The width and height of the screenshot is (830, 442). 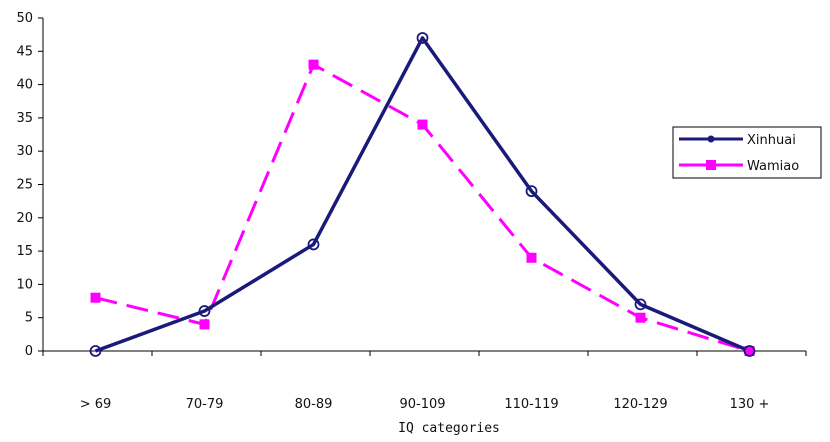 What do you see at coordinates (29, 351) in the screenshot?
I see `y-tick-label: 0` at bounding box center [29, 351].